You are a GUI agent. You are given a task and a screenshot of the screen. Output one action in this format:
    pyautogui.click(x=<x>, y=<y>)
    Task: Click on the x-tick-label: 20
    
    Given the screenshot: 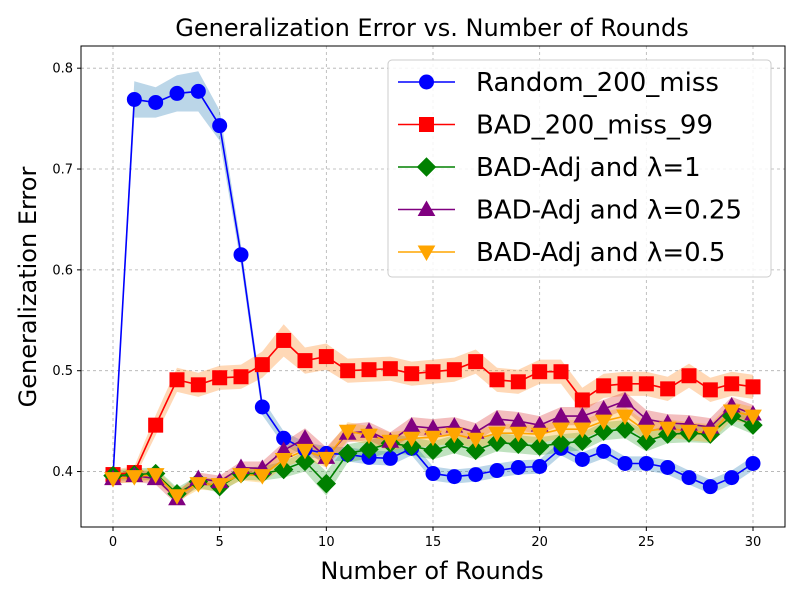 What is the action you would take?
    pyautogui.click(x=539, y=542)
    